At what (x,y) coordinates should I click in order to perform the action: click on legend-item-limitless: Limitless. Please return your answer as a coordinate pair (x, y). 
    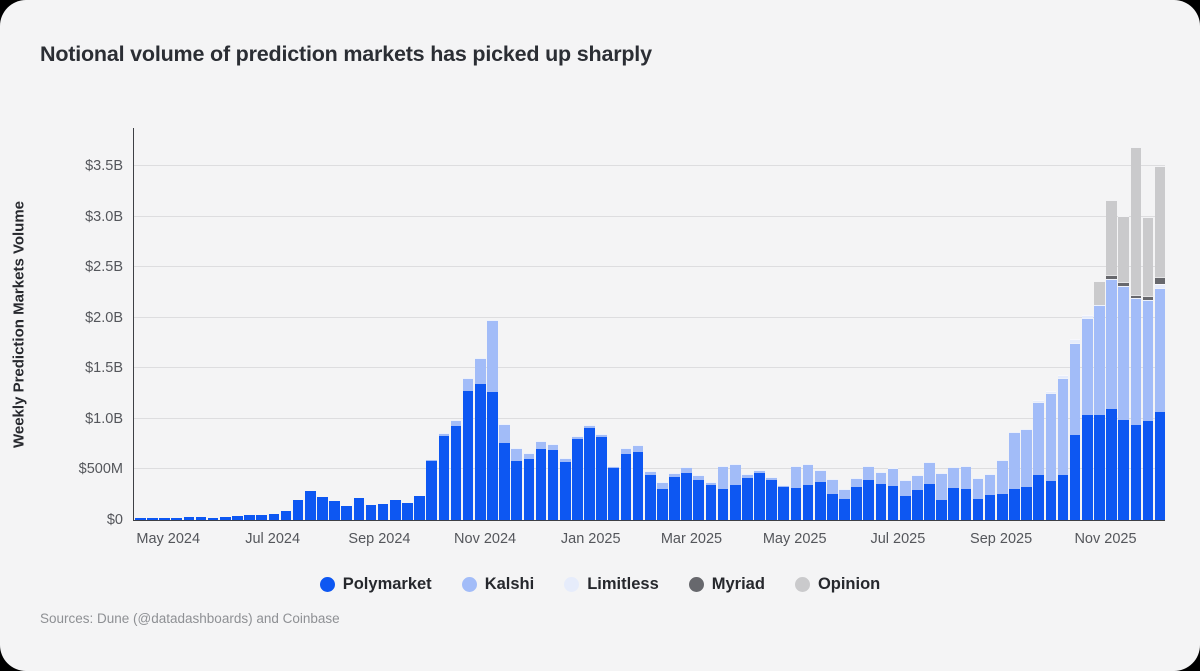
    Looking at the image, I should click on (611, 584).